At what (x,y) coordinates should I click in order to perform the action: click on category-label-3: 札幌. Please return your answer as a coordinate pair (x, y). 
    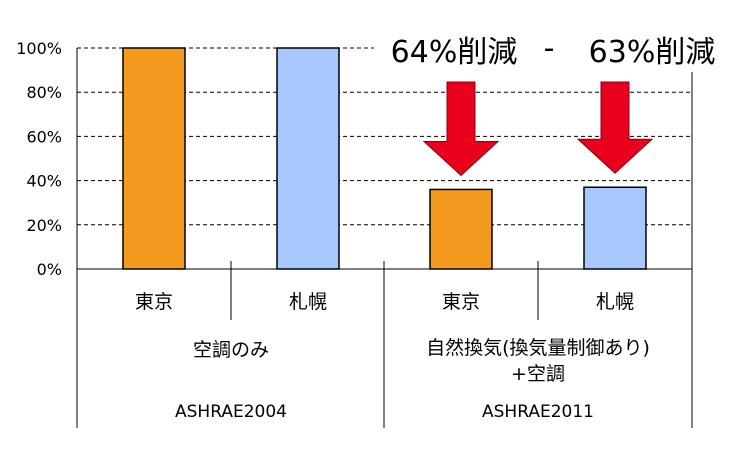
    Looking at the image, I should click on (615, 302).